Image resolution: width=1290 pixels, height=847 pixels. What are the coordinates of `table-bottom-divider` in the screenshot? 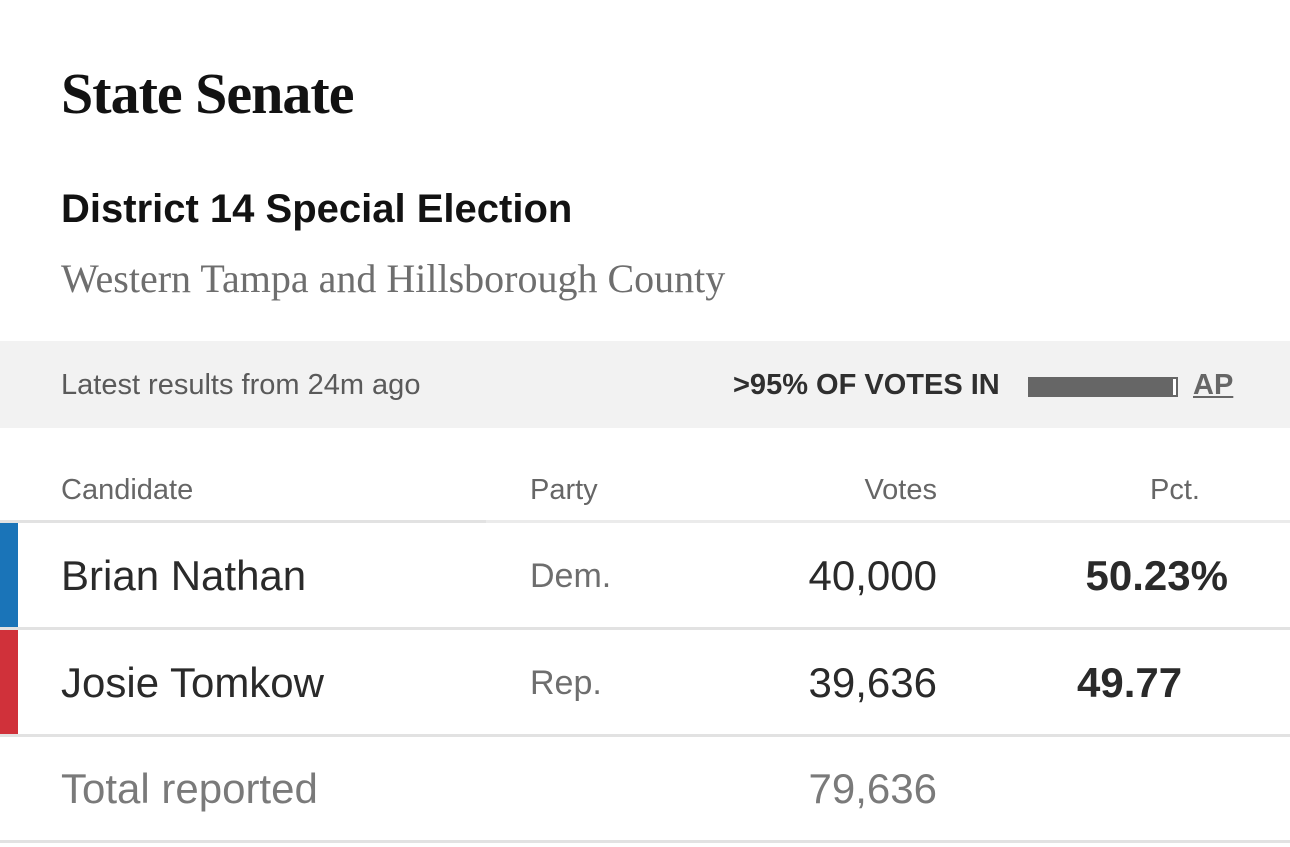 It's located at (645, 841).